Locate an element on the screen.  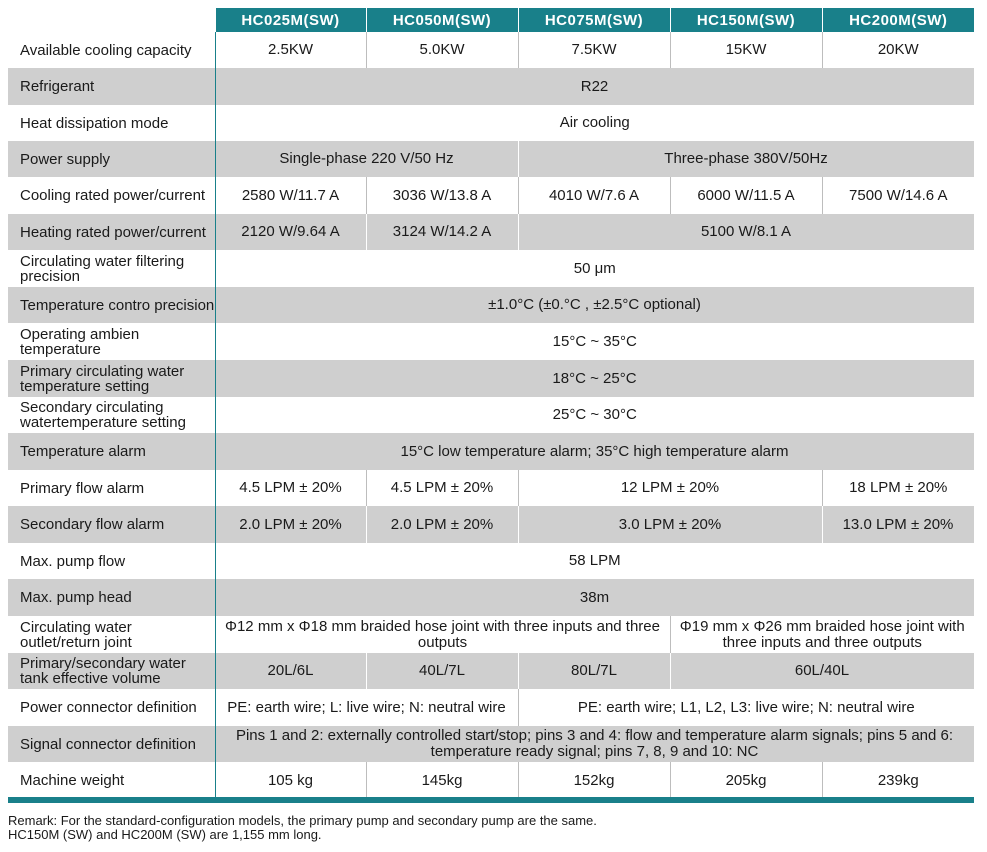
row-label: Cooling rated power/current is located at coordinates (112, 195).